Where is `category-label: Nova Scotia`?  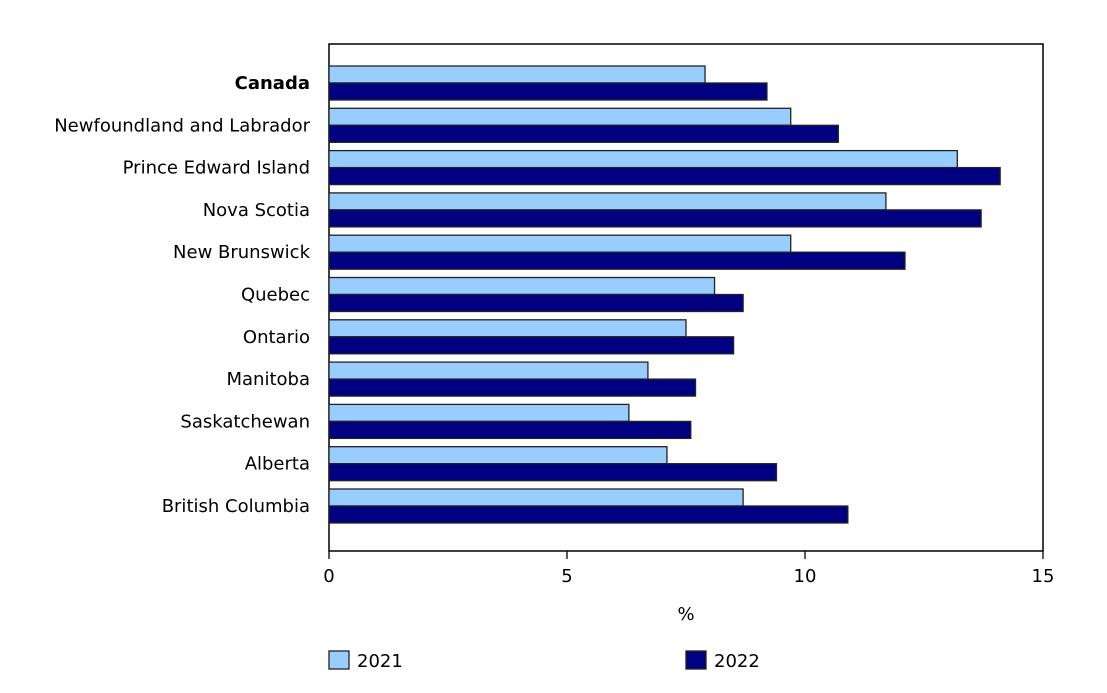 category-label: Nova Scotia is located at coordinates (256, 210).